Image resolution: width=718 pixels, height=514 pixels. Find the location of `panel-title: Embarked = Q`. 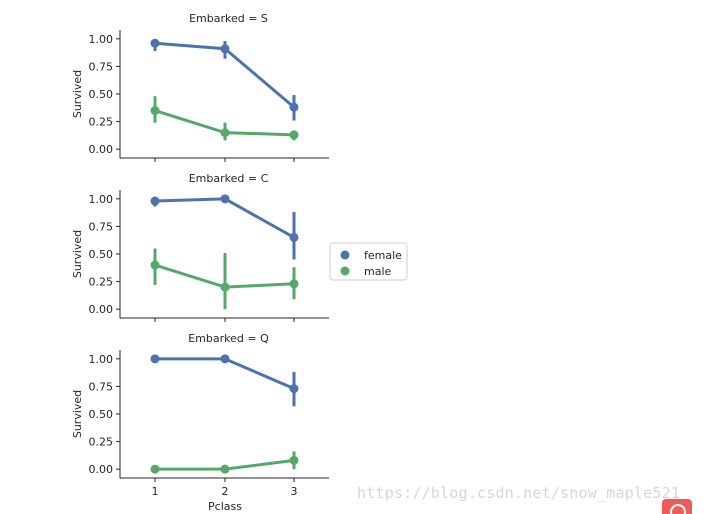

panel-title: Embarked = Q is located at coordinates (228, 338).